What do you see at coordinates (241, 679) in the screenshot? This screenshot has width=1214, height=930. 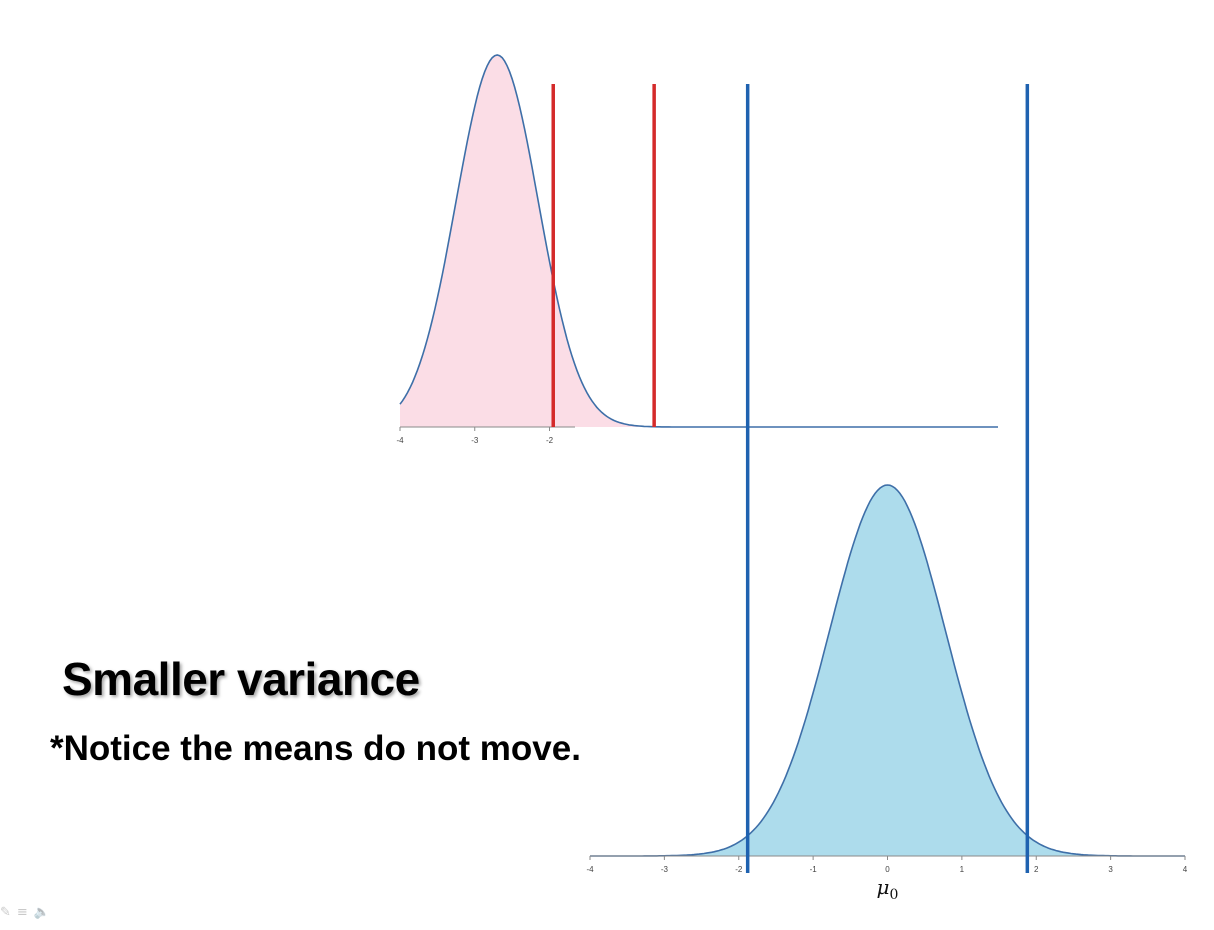 I see `slide-title: Smaller variance` at bounding box center [241, 679].